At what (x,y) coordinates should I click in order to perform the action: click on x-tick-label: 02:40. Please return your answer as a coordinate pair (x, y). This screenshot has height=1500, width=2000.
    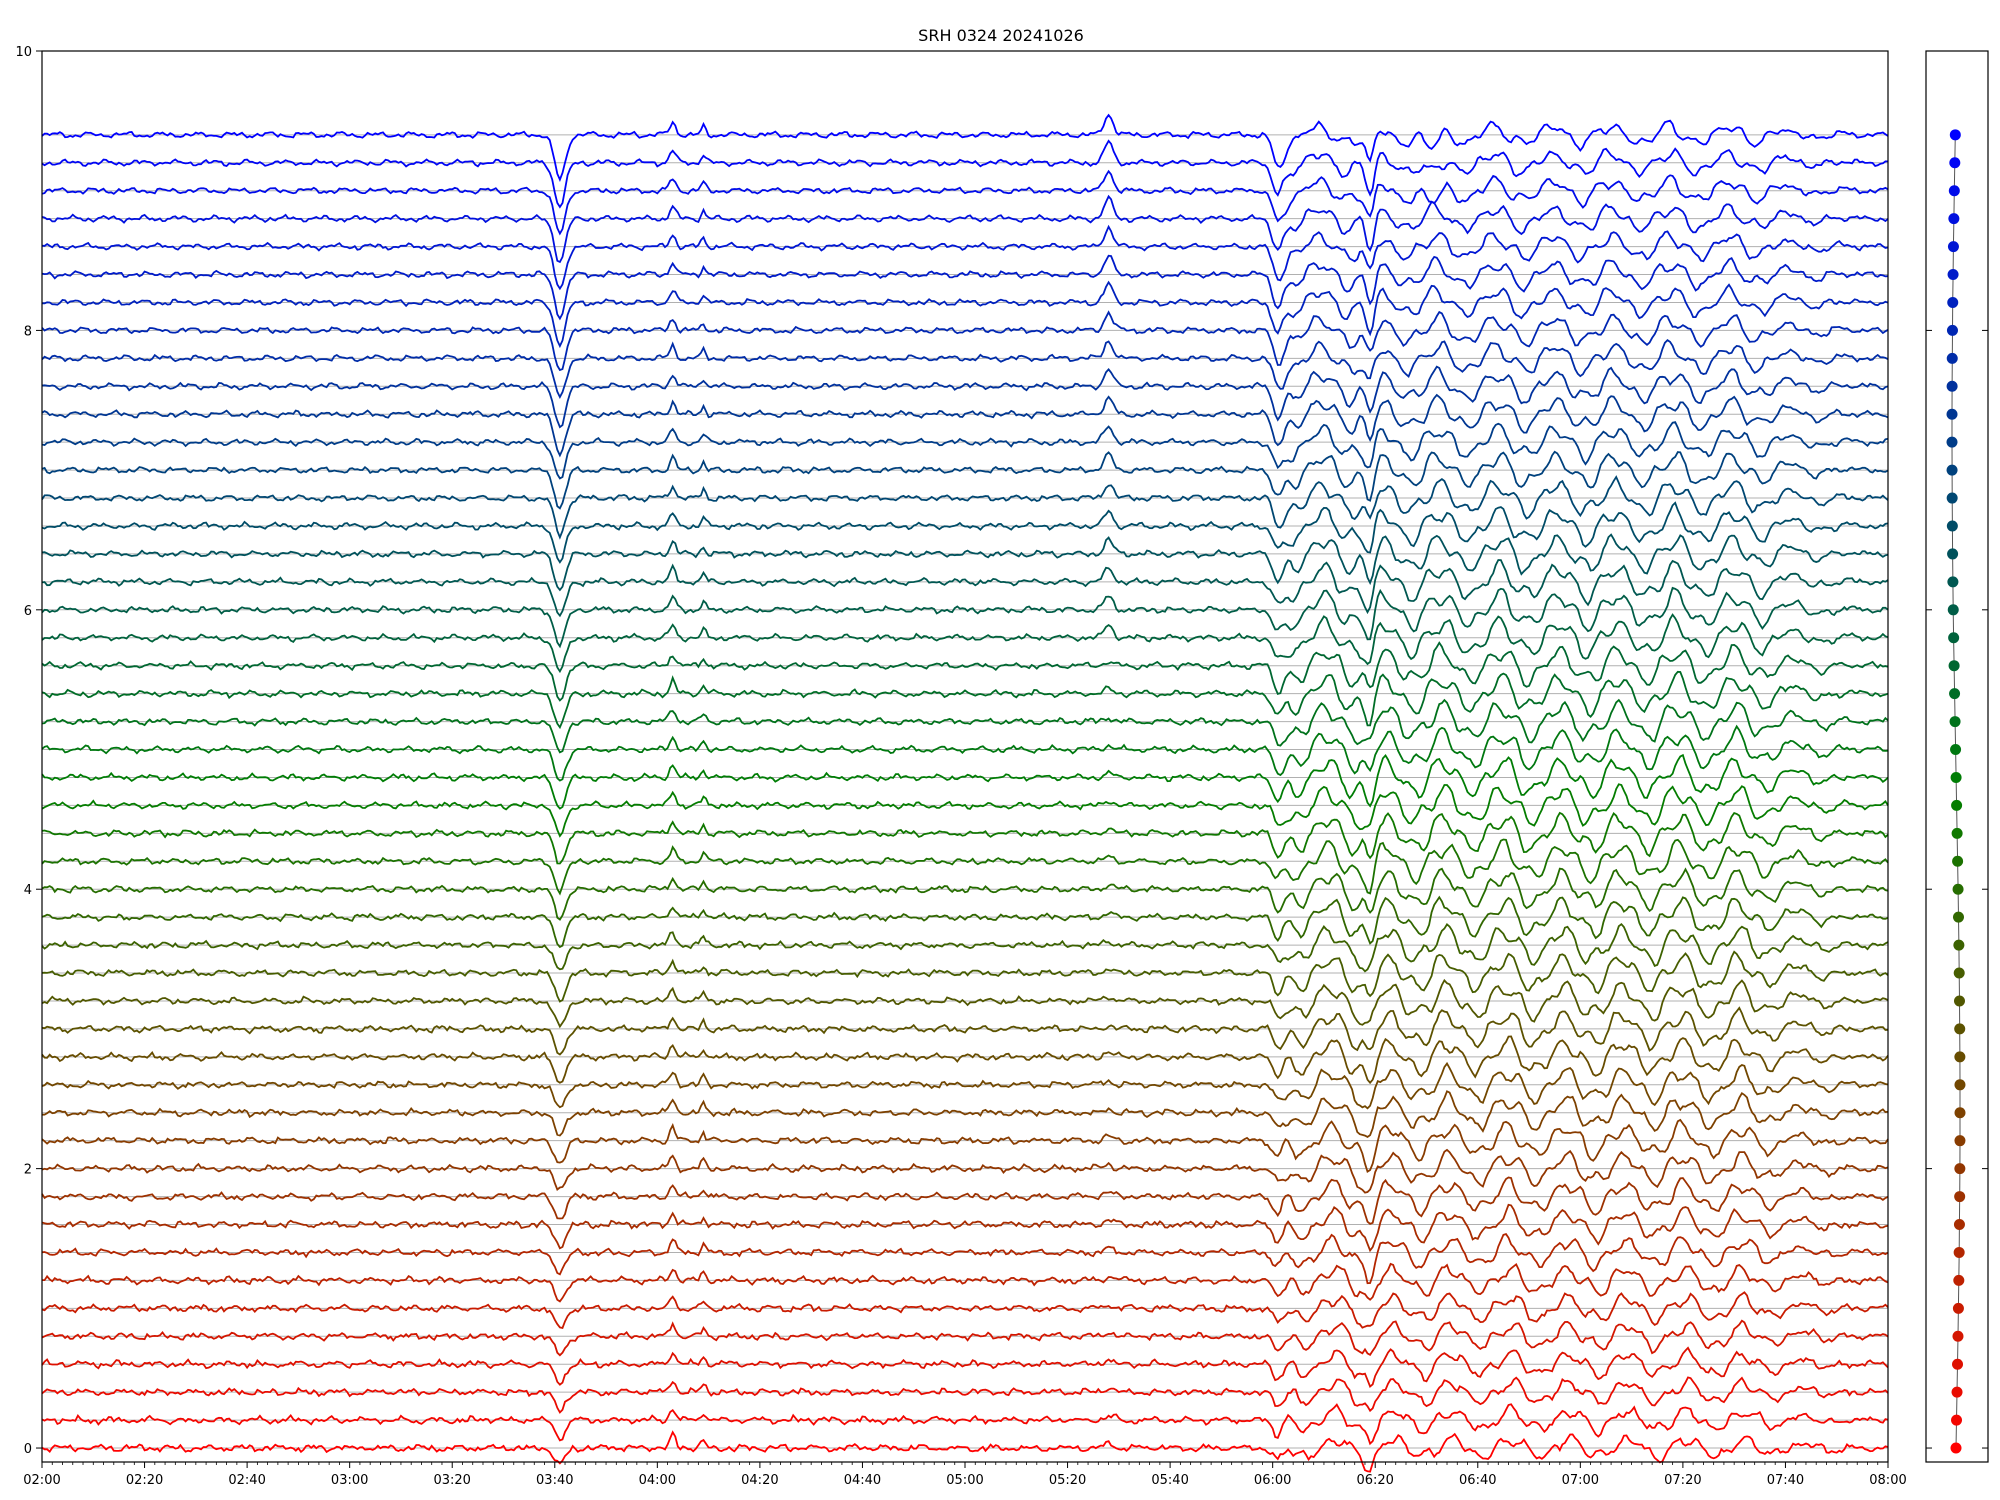
    Looking at the image, I should click on (246, 1480).